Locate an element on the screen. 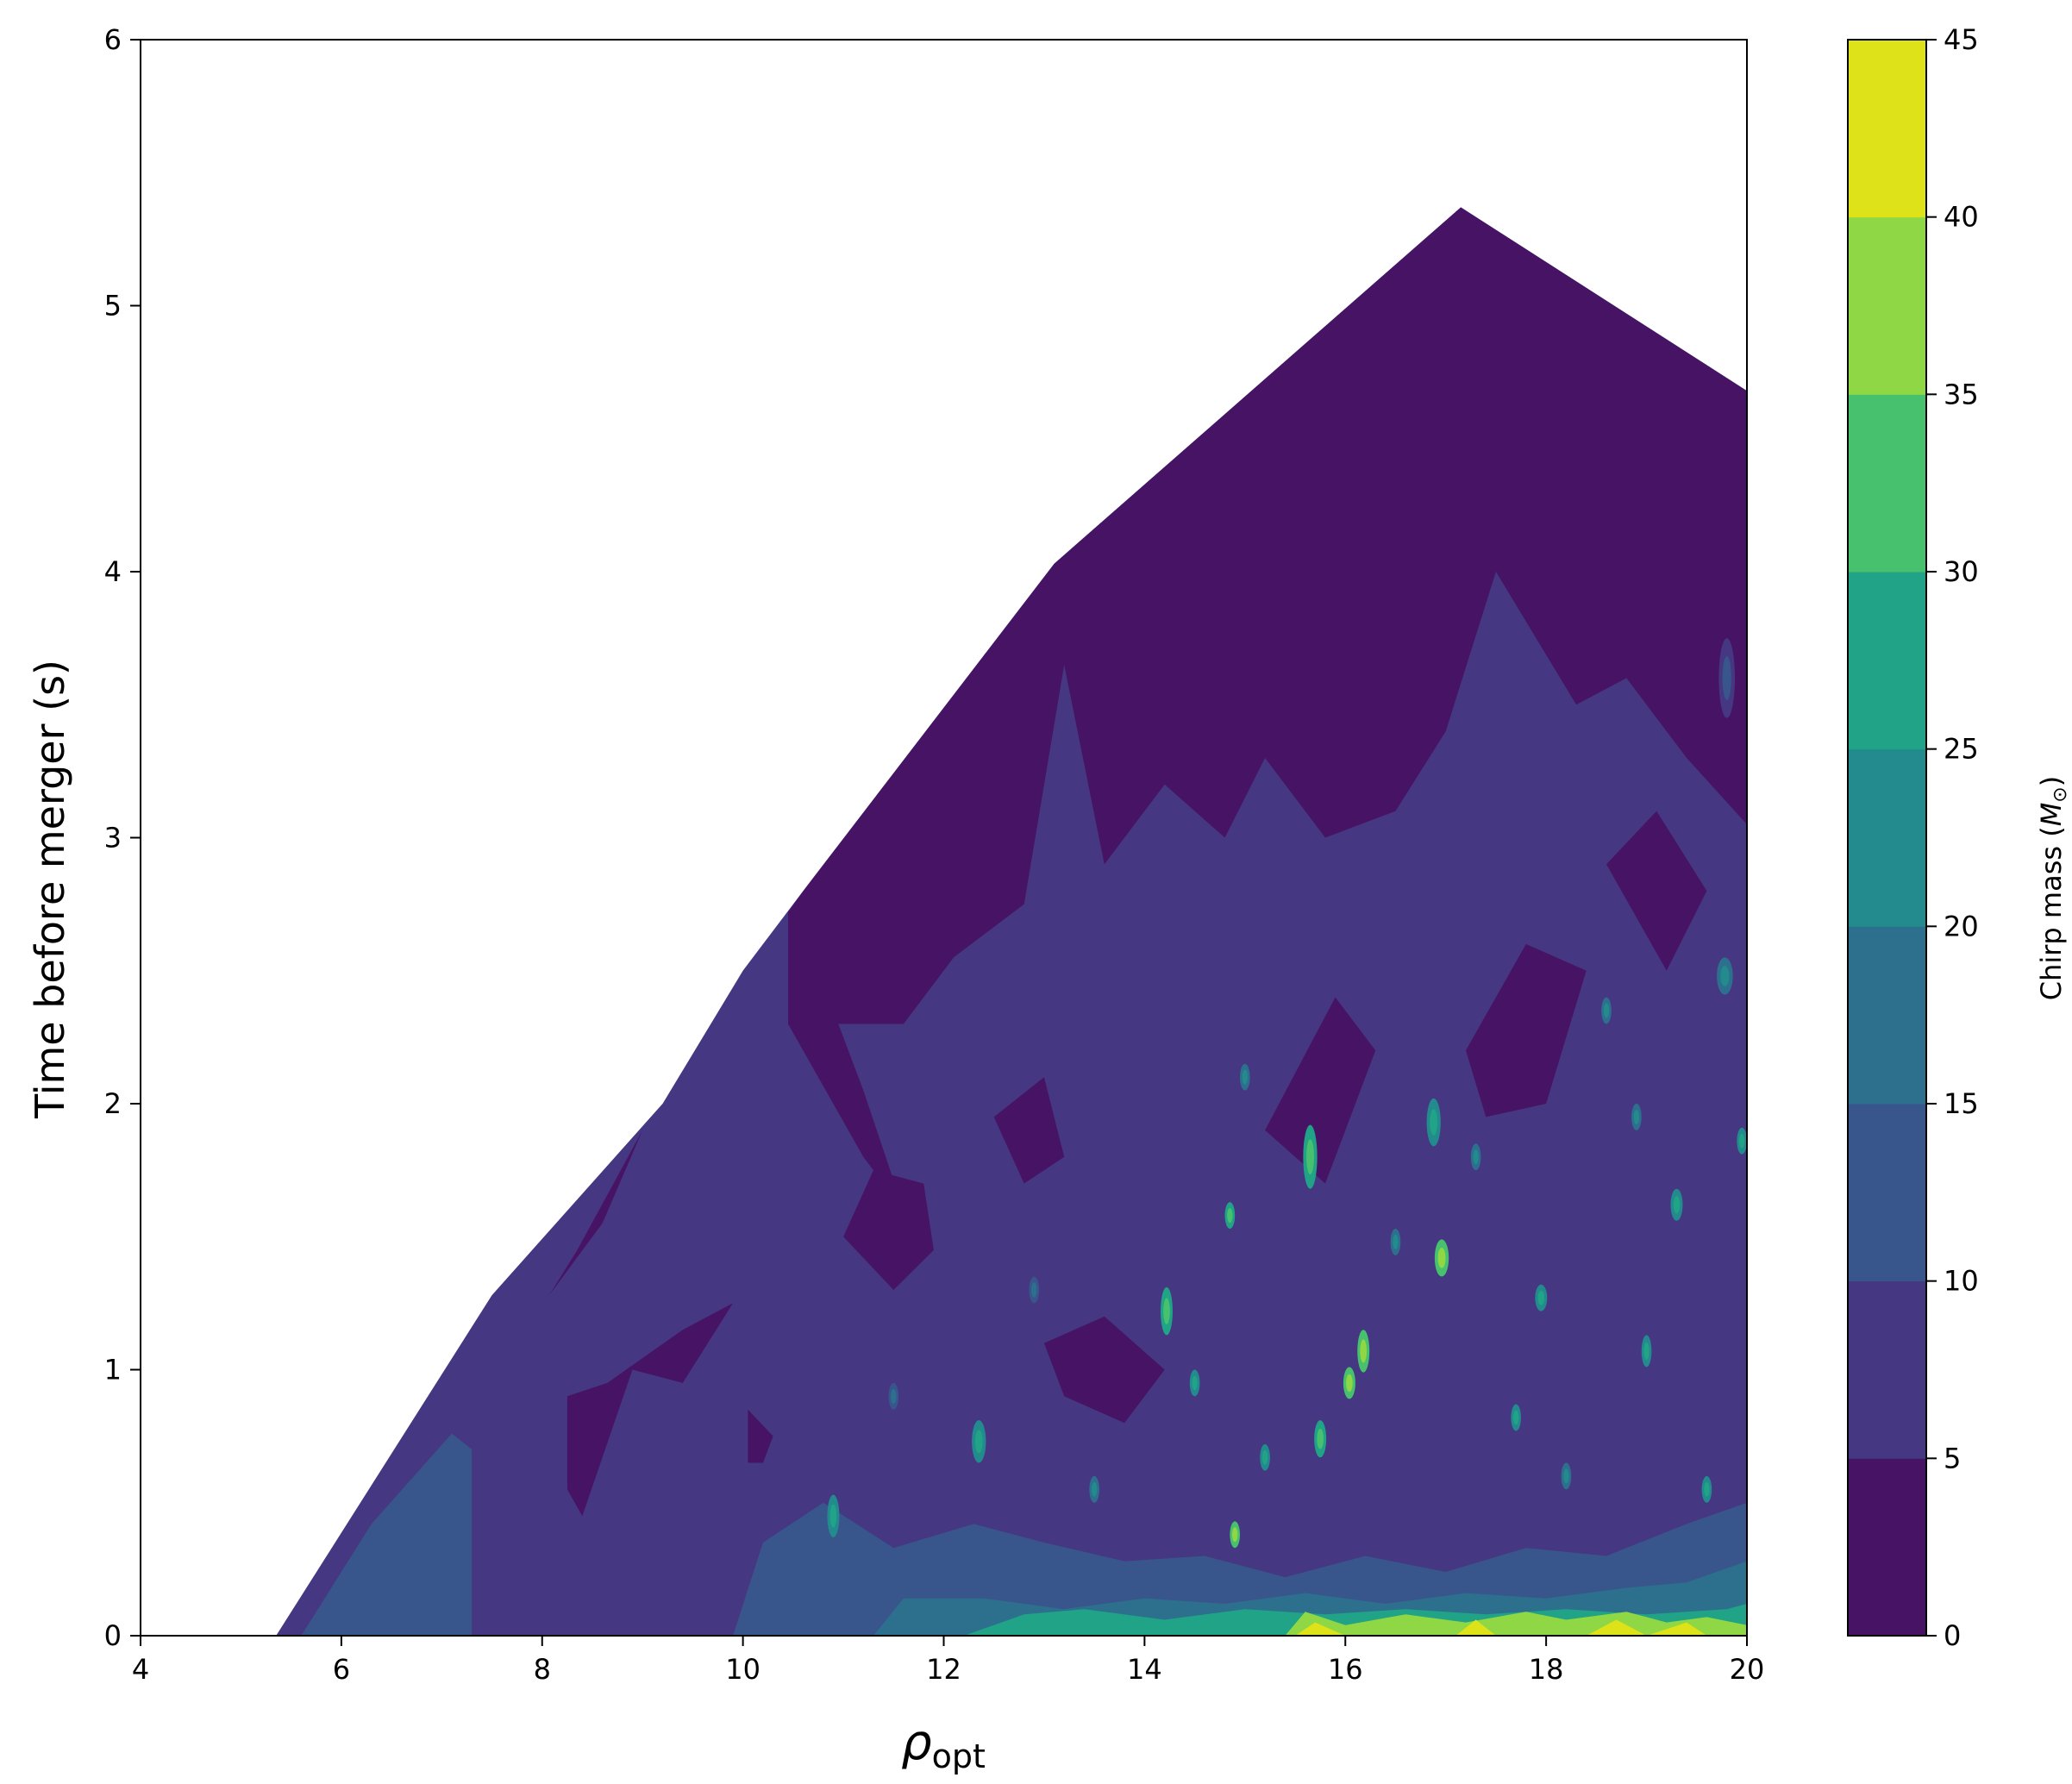  y-tick-label: 4 is located at coordinates (113, 571).